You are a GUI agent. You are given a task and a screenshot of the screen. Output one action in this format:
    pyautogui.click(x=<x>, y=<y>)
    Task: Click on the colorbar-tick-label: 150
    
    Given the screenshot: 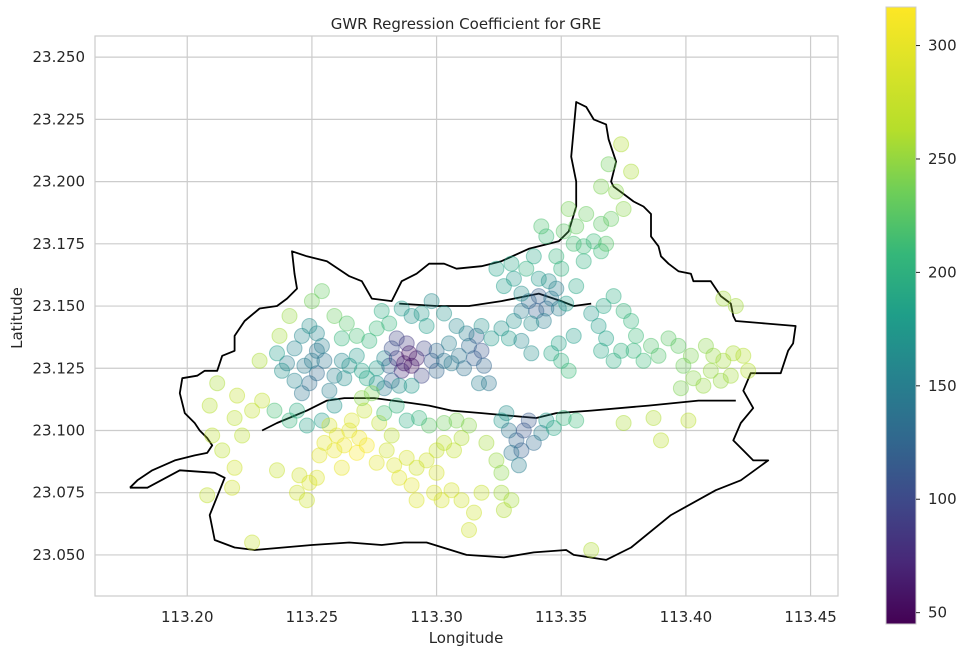 What is the action you would take?
    pyautogui.click(x=942, y=386)
    